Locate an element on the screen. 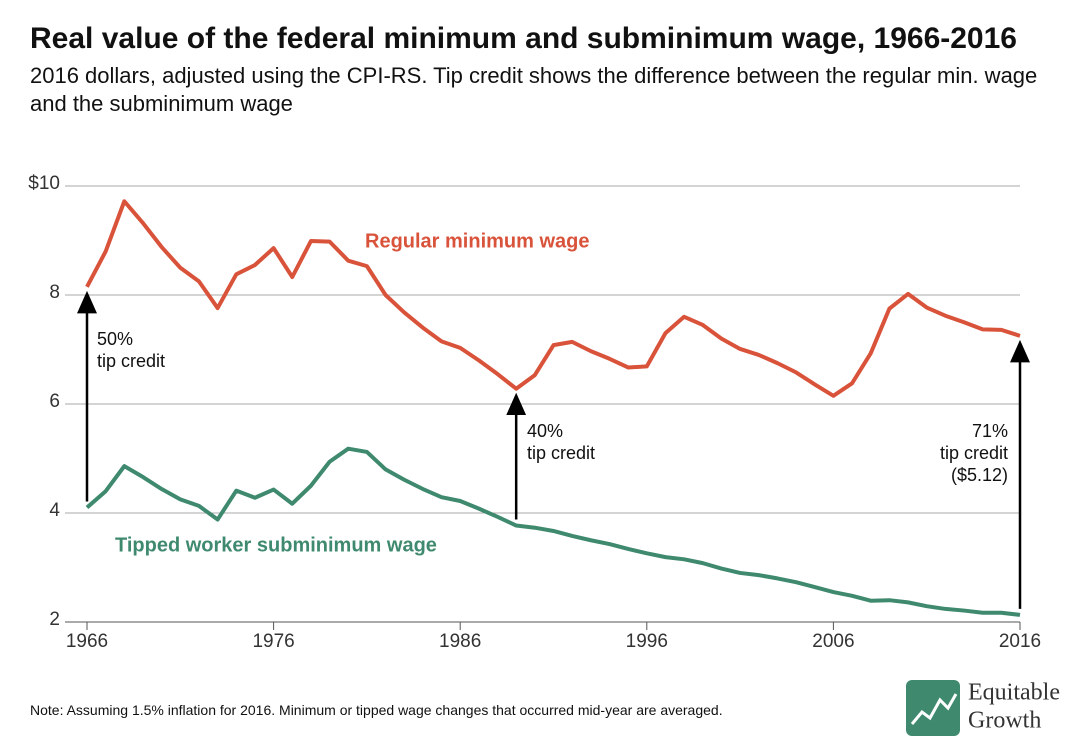 The image size is (1080, 754). annotation: 50% is located at coordinates (115, 339).